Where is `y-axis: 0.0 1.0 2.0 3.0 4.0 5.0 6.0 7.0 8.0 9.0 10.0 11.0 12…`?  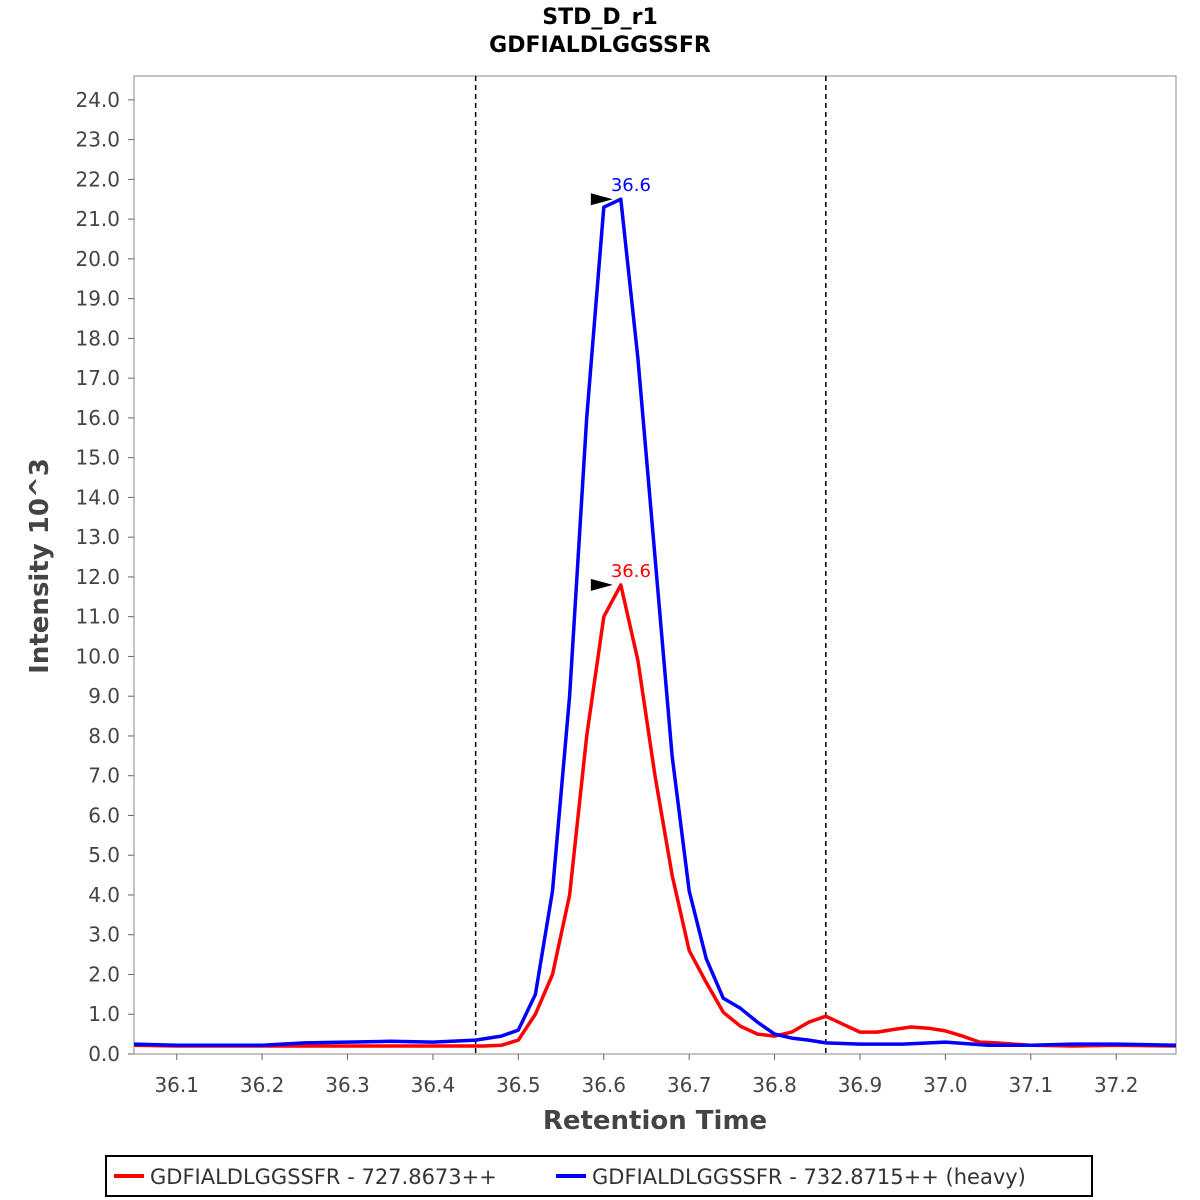
y-axis: 0.0 1.0 2.0 3.0 4.0 5.0 6.0 7.0 8.0 9.0 10.0 11.0 12… is located at coordinates (104, 577).